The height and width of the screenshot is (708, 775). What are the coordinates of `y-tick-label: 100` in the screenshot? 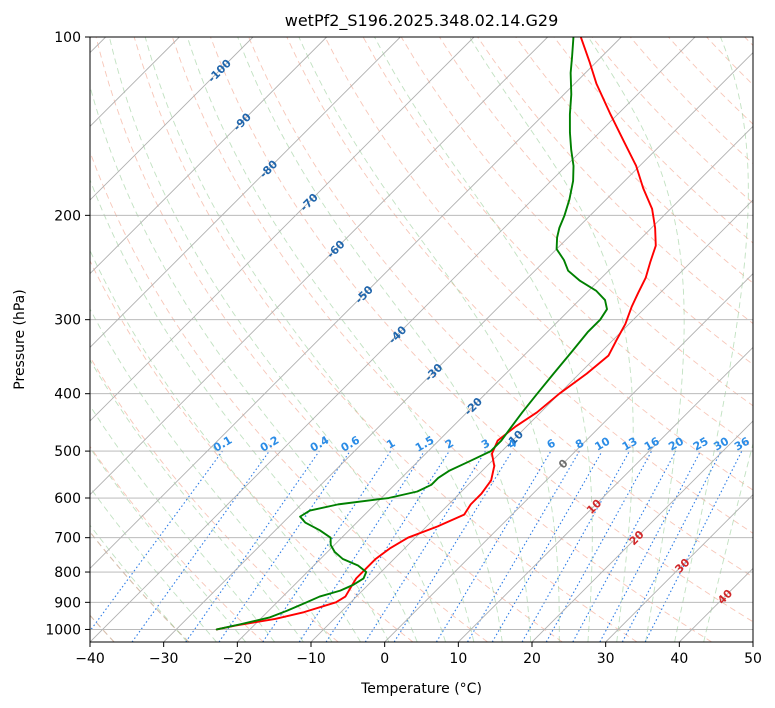 It's located at (67, 38).